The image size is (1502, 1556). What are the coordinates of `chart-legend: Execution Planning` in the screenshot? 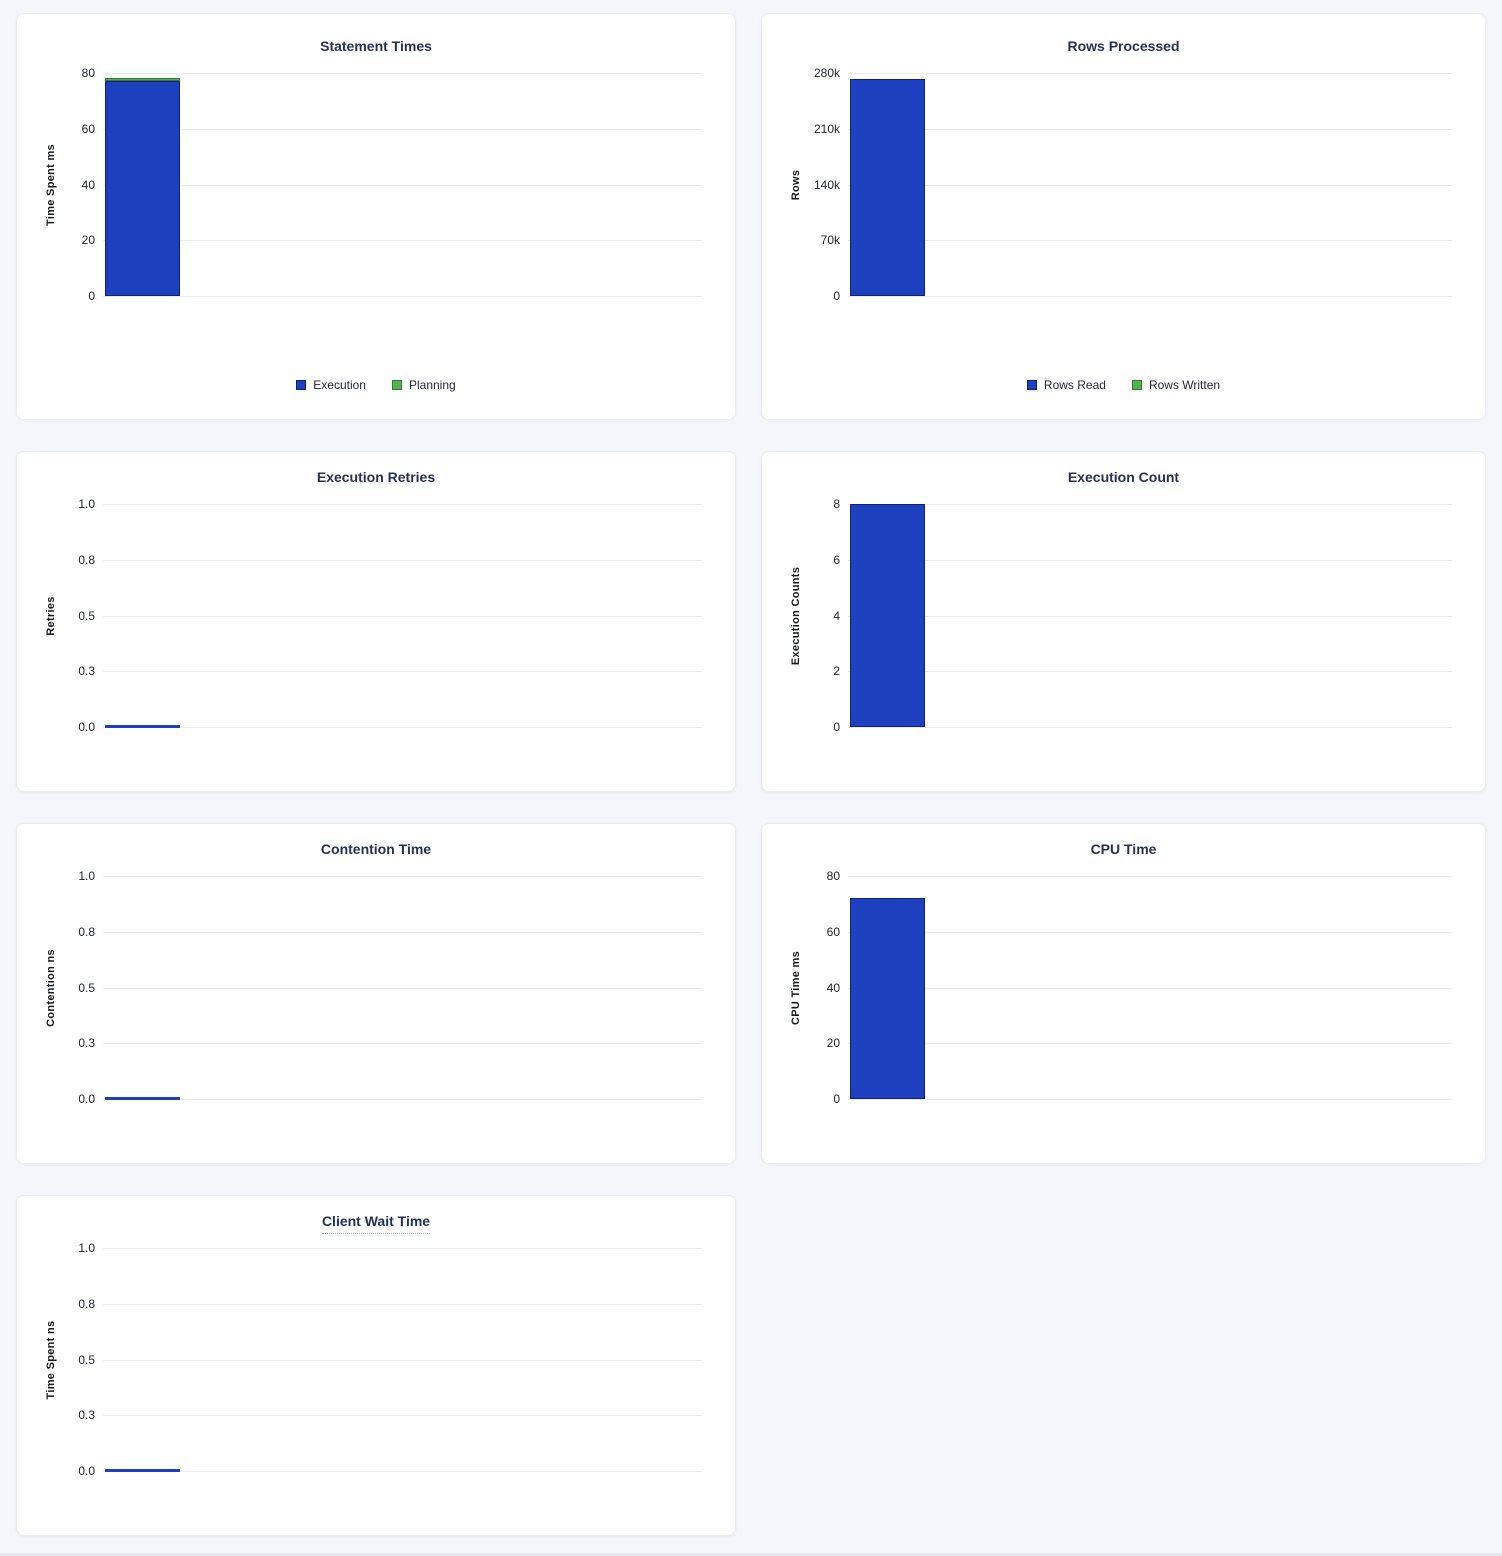 It's located at (376, 385).